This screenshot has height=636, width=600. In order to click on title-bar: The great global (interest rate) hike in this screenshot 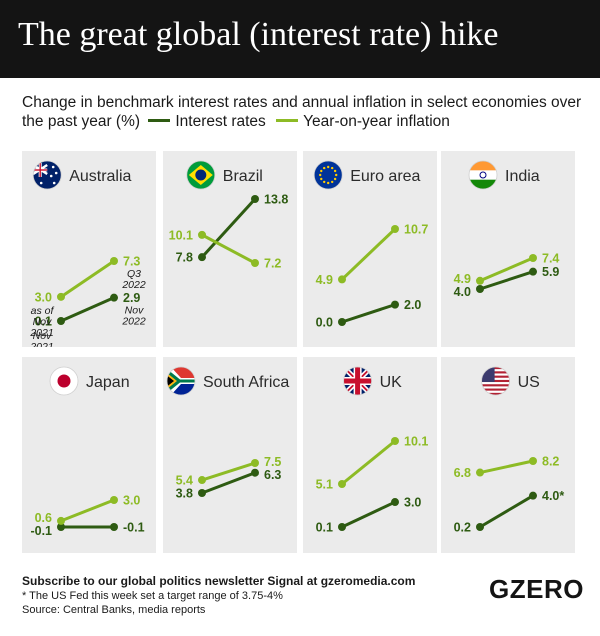, I will do `click(300, 39)`.